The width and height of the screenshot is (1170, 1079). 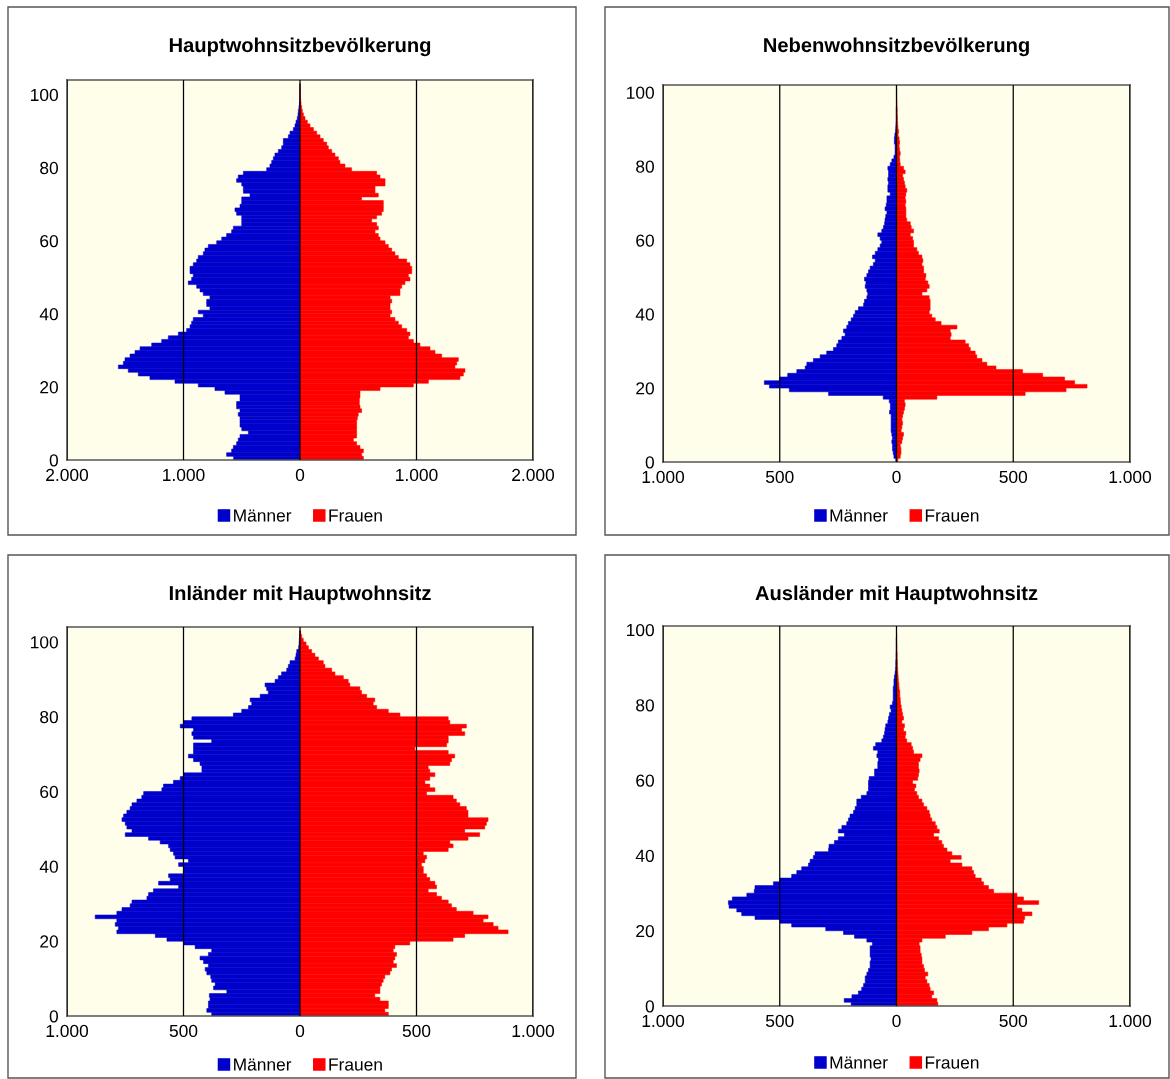 What do you see at coordinates (896, 47) in the screenshot?
I see `chart-title: Nebenwohnsitzbevölkerung` at bounding box center [896, 47].